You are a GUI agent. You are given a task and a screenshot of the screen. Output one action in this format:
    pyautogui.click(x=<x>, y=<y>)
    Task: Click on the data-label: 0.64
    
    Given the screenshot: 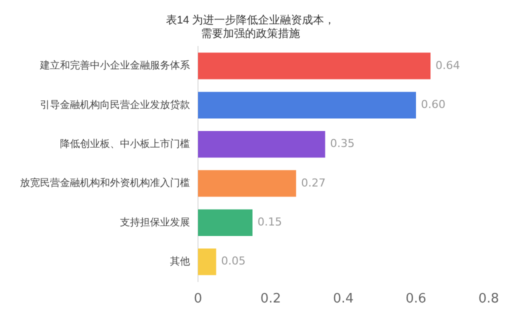 What is the action you would take?
    pyautogui.click(x=448, y=65)
    